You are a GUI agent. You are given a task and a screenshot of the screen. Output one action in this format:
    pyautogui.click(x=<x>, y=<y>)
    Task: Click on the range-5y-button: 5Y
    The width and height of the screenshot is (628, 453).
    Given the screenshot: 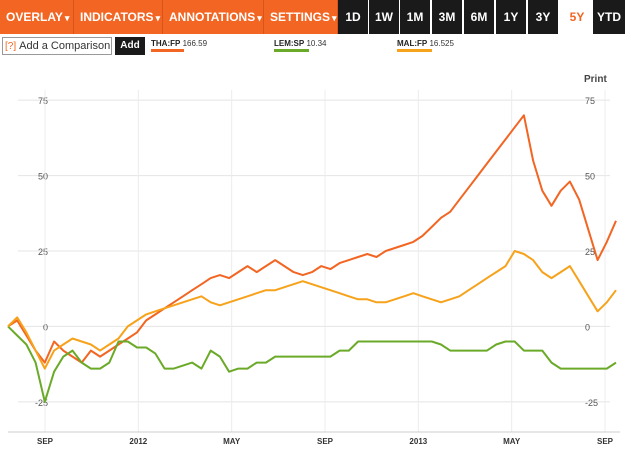 What is the action you would take?
    pyautogui.click(x=577, y=17)
    